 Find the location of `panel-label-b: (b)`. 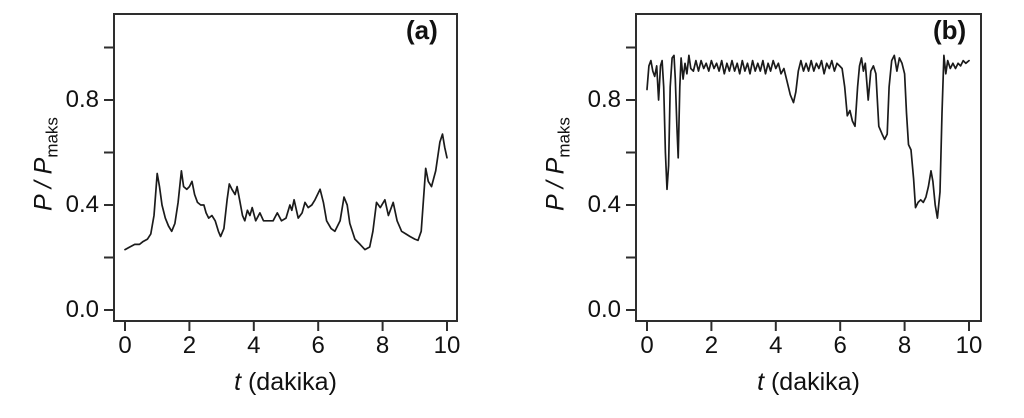

panel-label-b: (b) is located at coordinates (950, 30).